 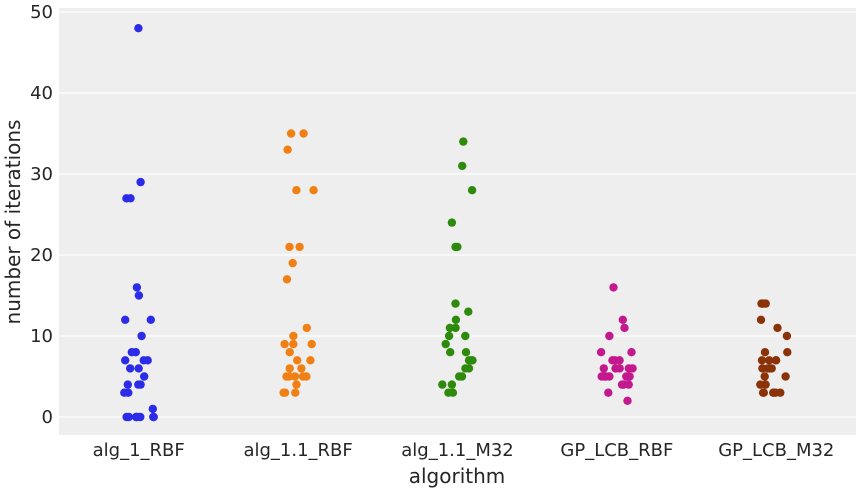 I want to click on data-point-alg_1.1_RBF-21, so click(x=303, y=376).